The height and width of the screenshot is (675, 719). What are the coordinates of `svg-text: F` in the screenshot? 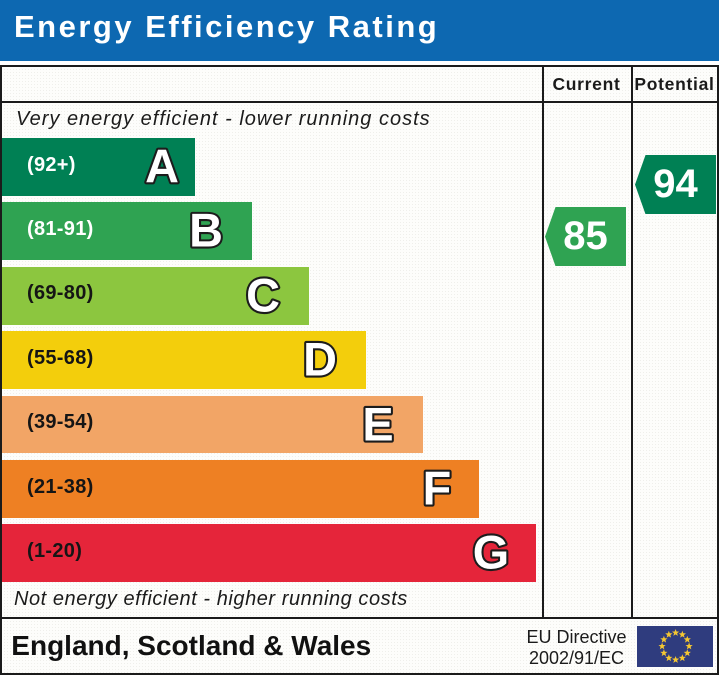 It's located at (436, 488).